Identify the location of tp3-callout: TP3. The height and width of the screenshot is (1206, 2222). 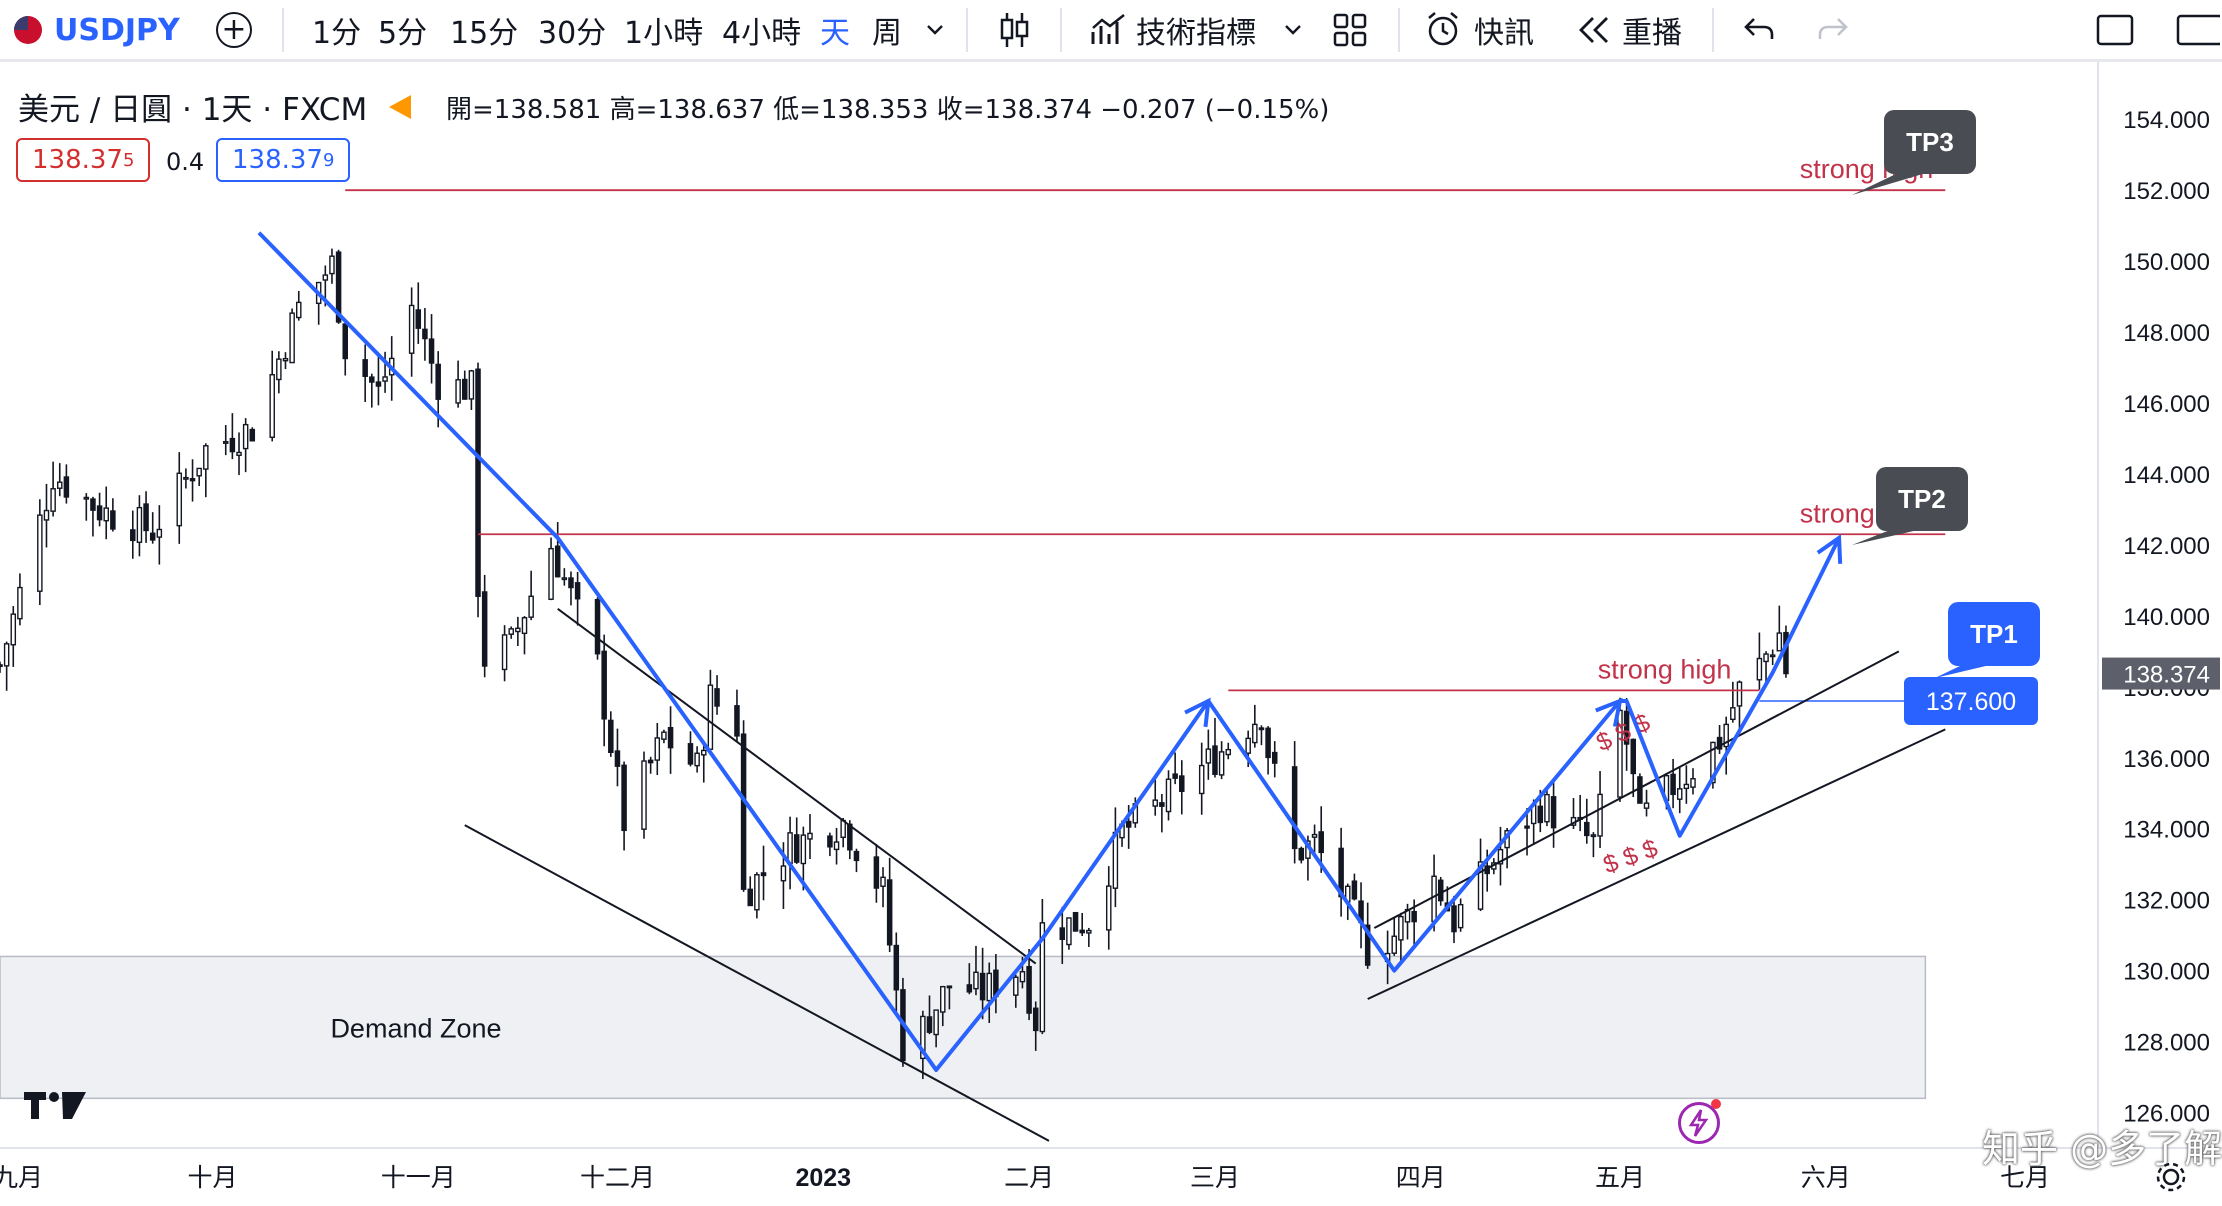
(1914, 152).